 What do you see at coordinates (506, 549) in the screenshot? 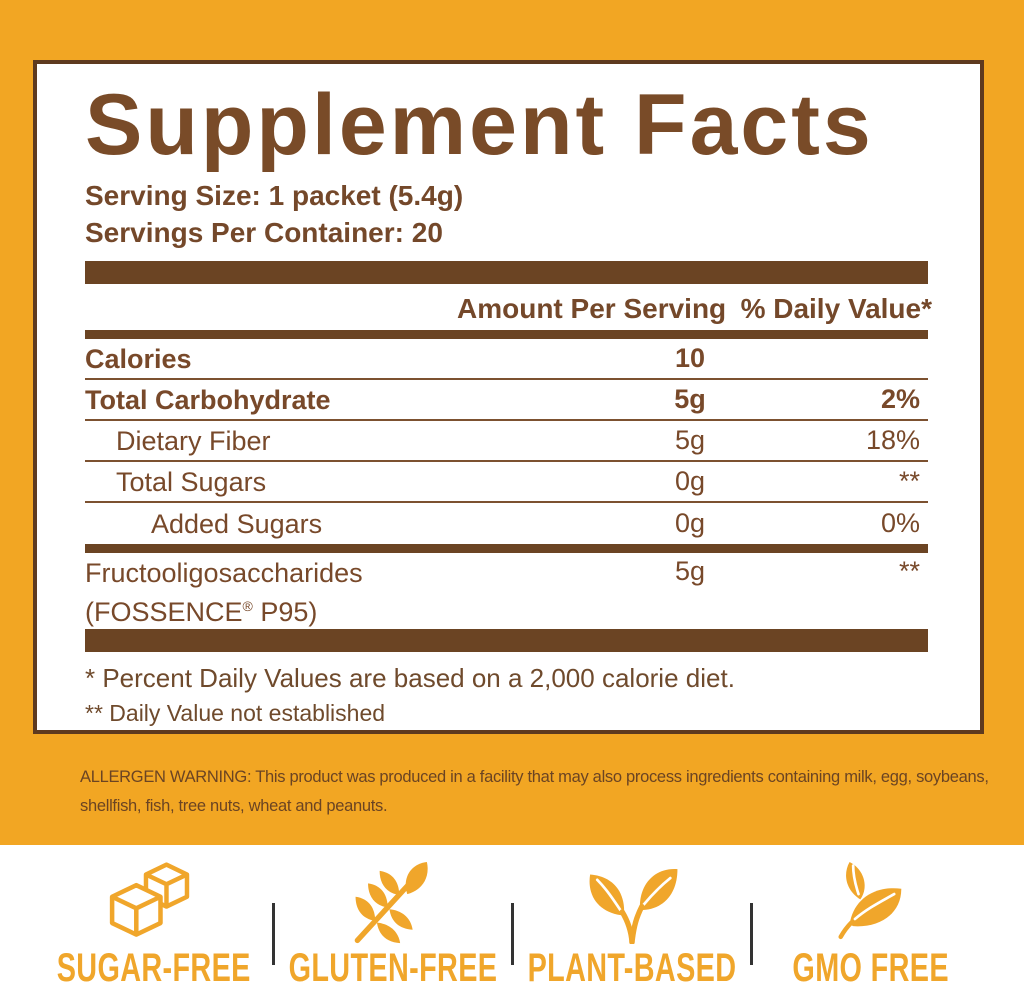
I see `table-section-bar` at bounding box center [506, 549].